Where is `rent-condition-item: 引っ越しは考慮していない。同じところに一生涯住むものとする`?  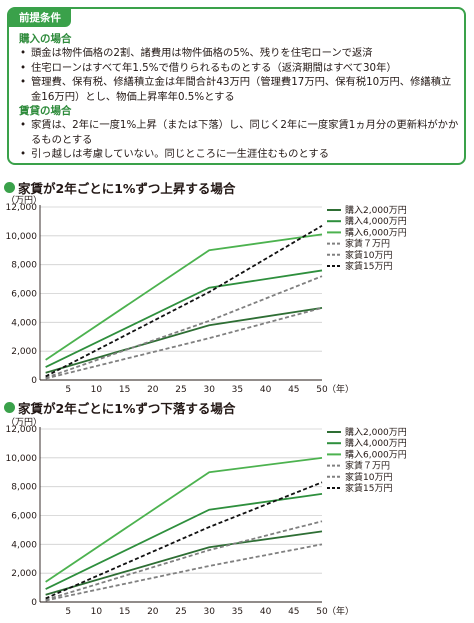
rent-condition-item: 引っ越しは考慮していない。同じところに一生涯住むものとする is located at coordinates (239, 154).